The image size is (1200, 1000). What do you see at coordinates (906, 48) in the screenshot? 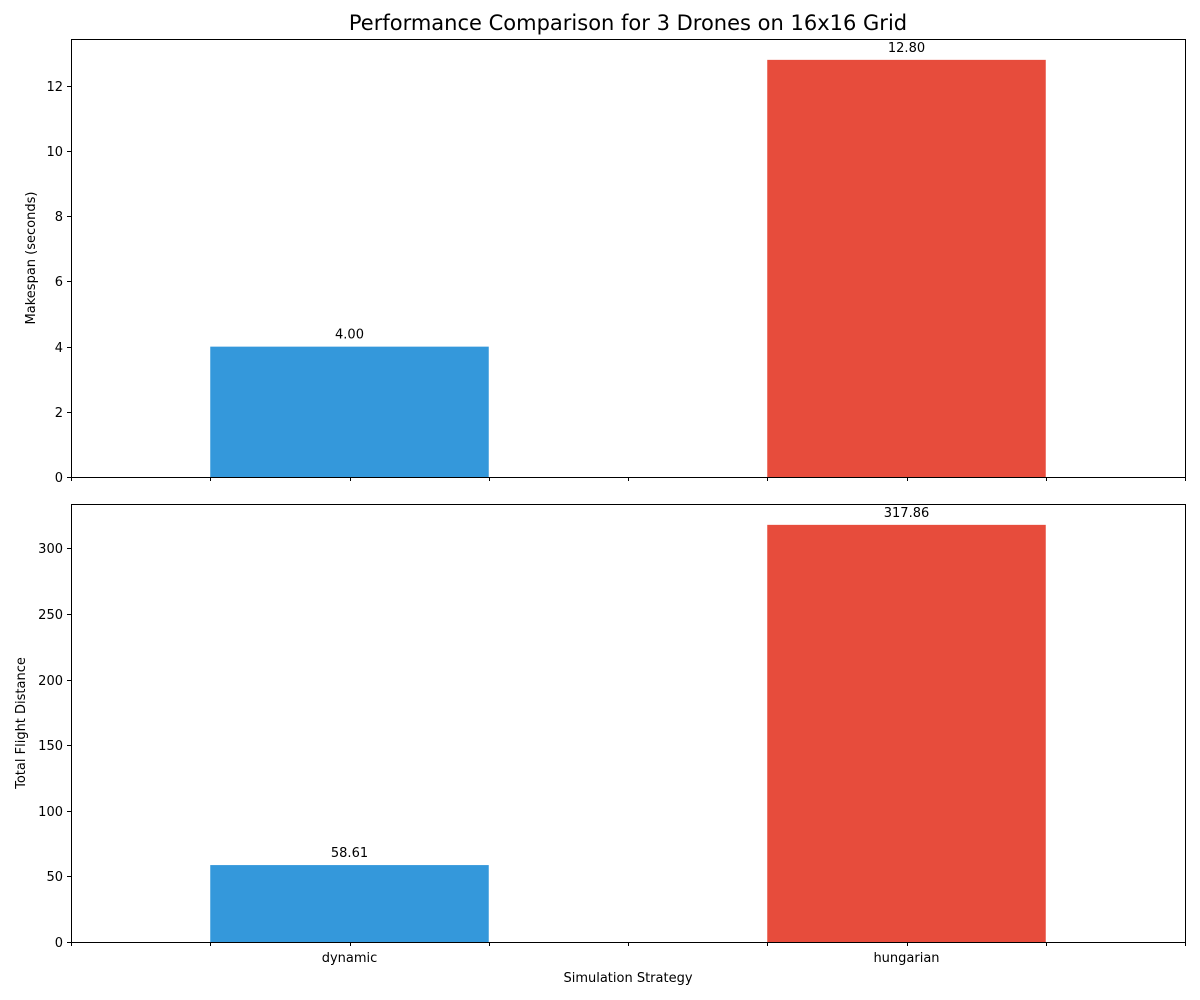
I see `makespan-value-label-hungarian: 12.80` at bounding box center [906, 48].